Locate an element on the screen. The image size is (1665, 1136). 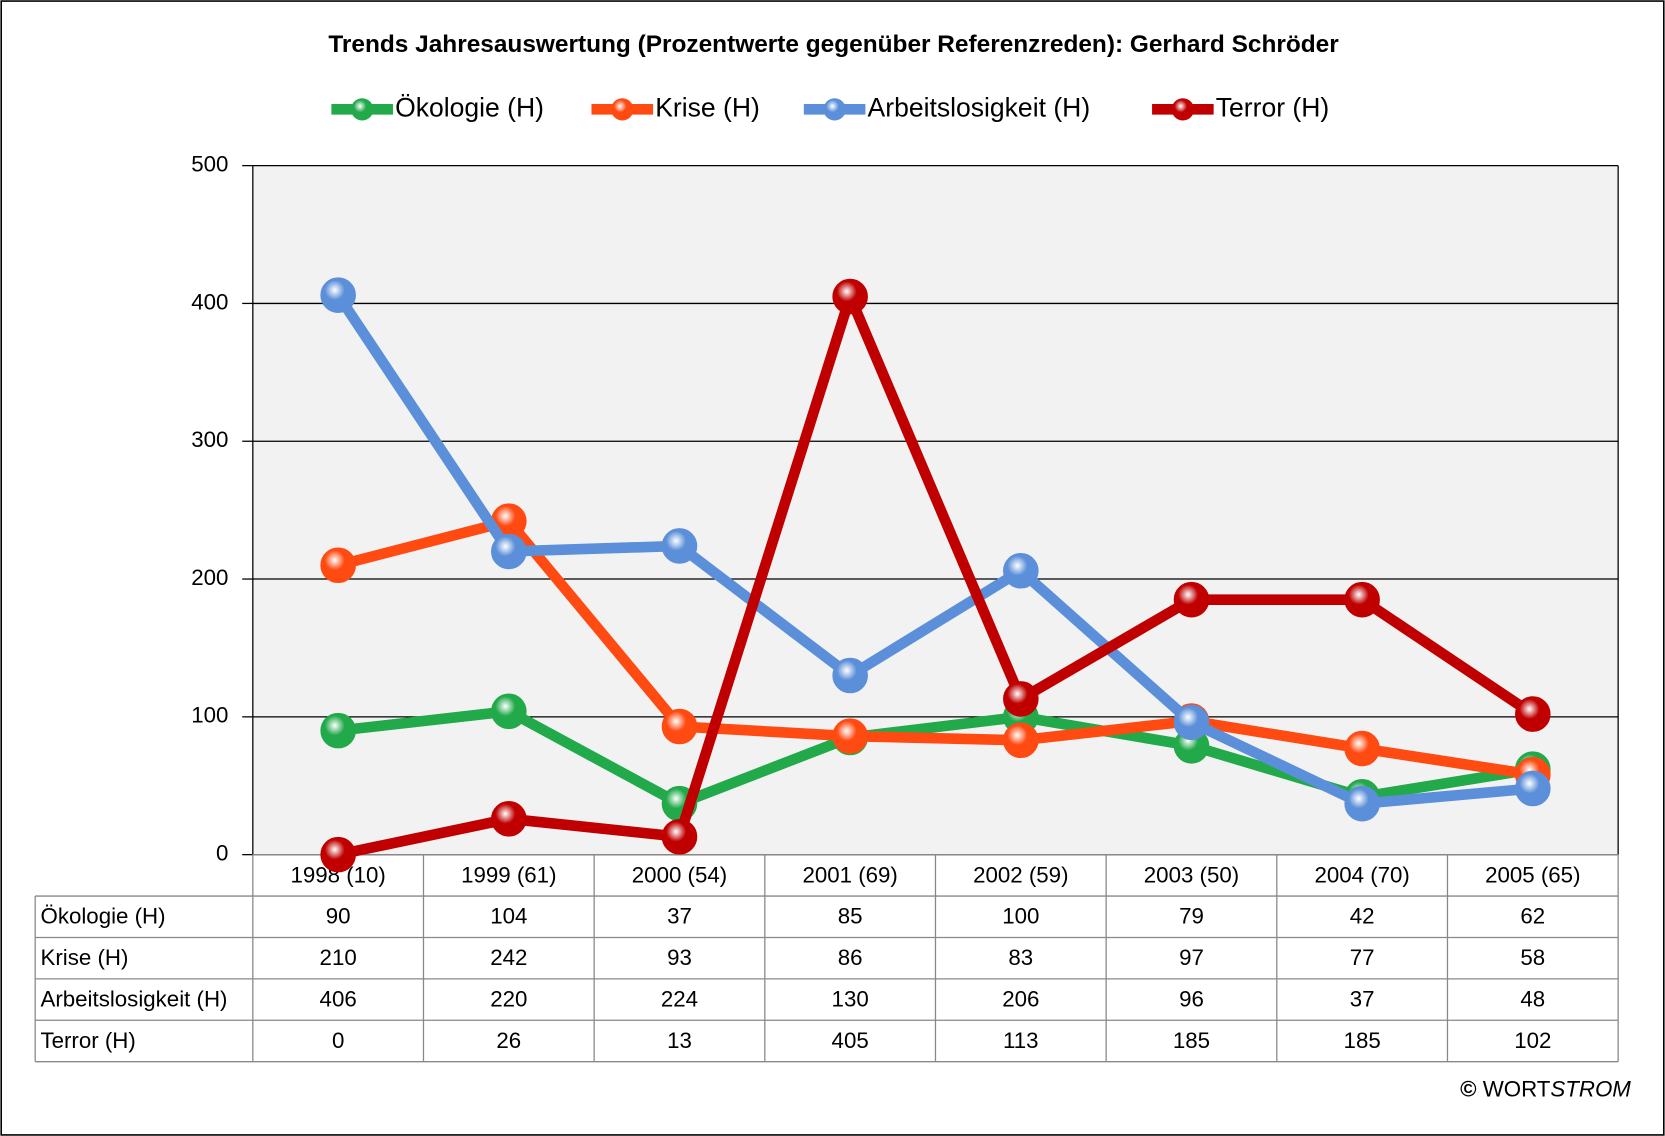
table-cell: 48 is located at coordinates (1532, 999).